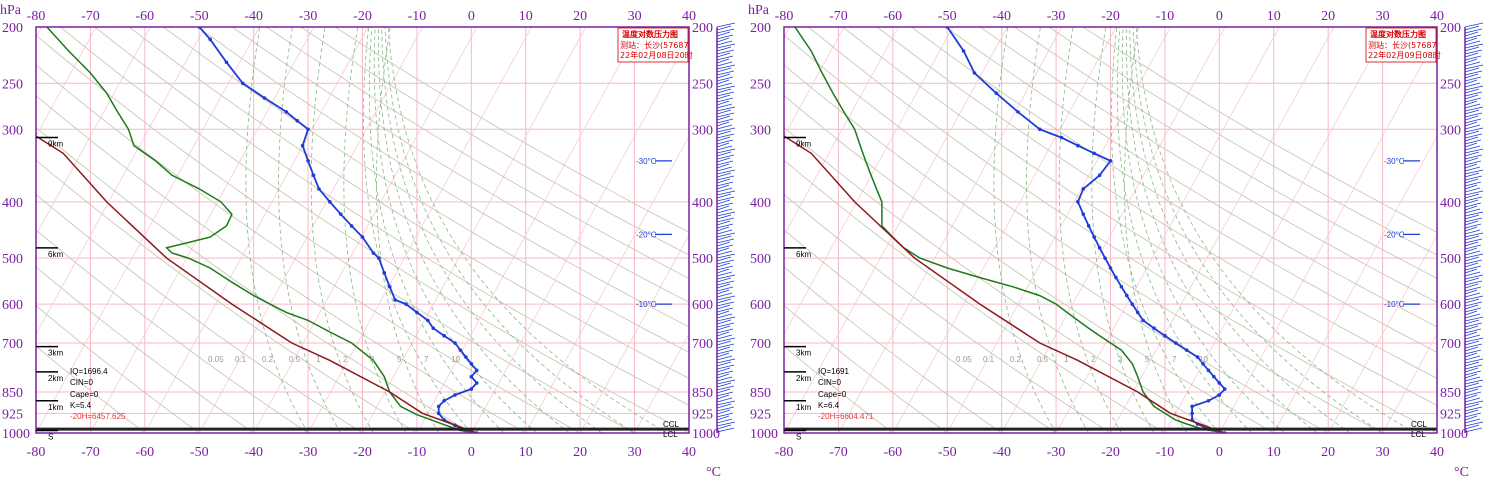  What do you see at coordinates (1328, 452) in the screenshot?
I see `temp-tick-bottom: 20` at bounding box center [1328, 452].